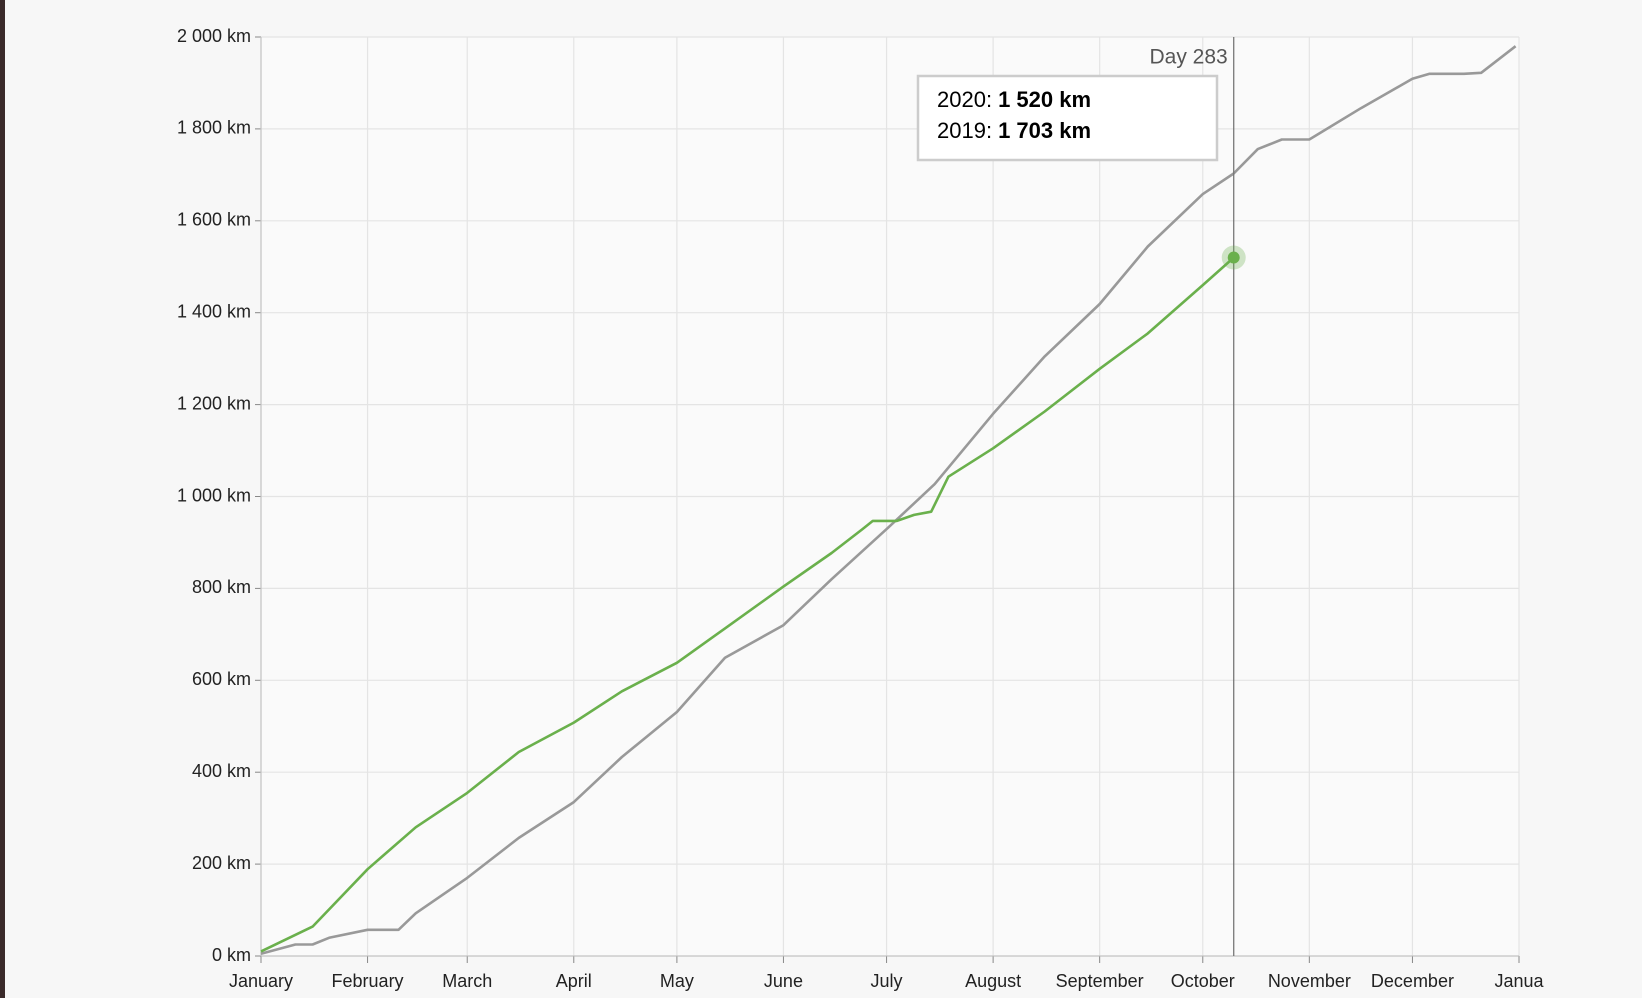  I want to click on x-tick-label: April, so click(574, 981).